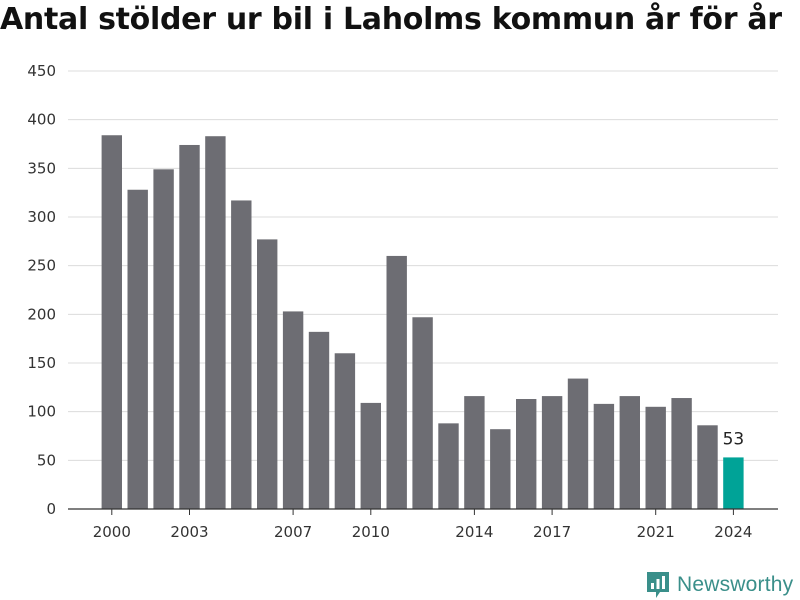 The height and width of the screenshot is (600, 800). Describe the element at coordinates (422, 525) in the screenshot. I see `x-axis-ticks: 2000 2003 2007 2010 2014 2017 2021 2024` at that location.